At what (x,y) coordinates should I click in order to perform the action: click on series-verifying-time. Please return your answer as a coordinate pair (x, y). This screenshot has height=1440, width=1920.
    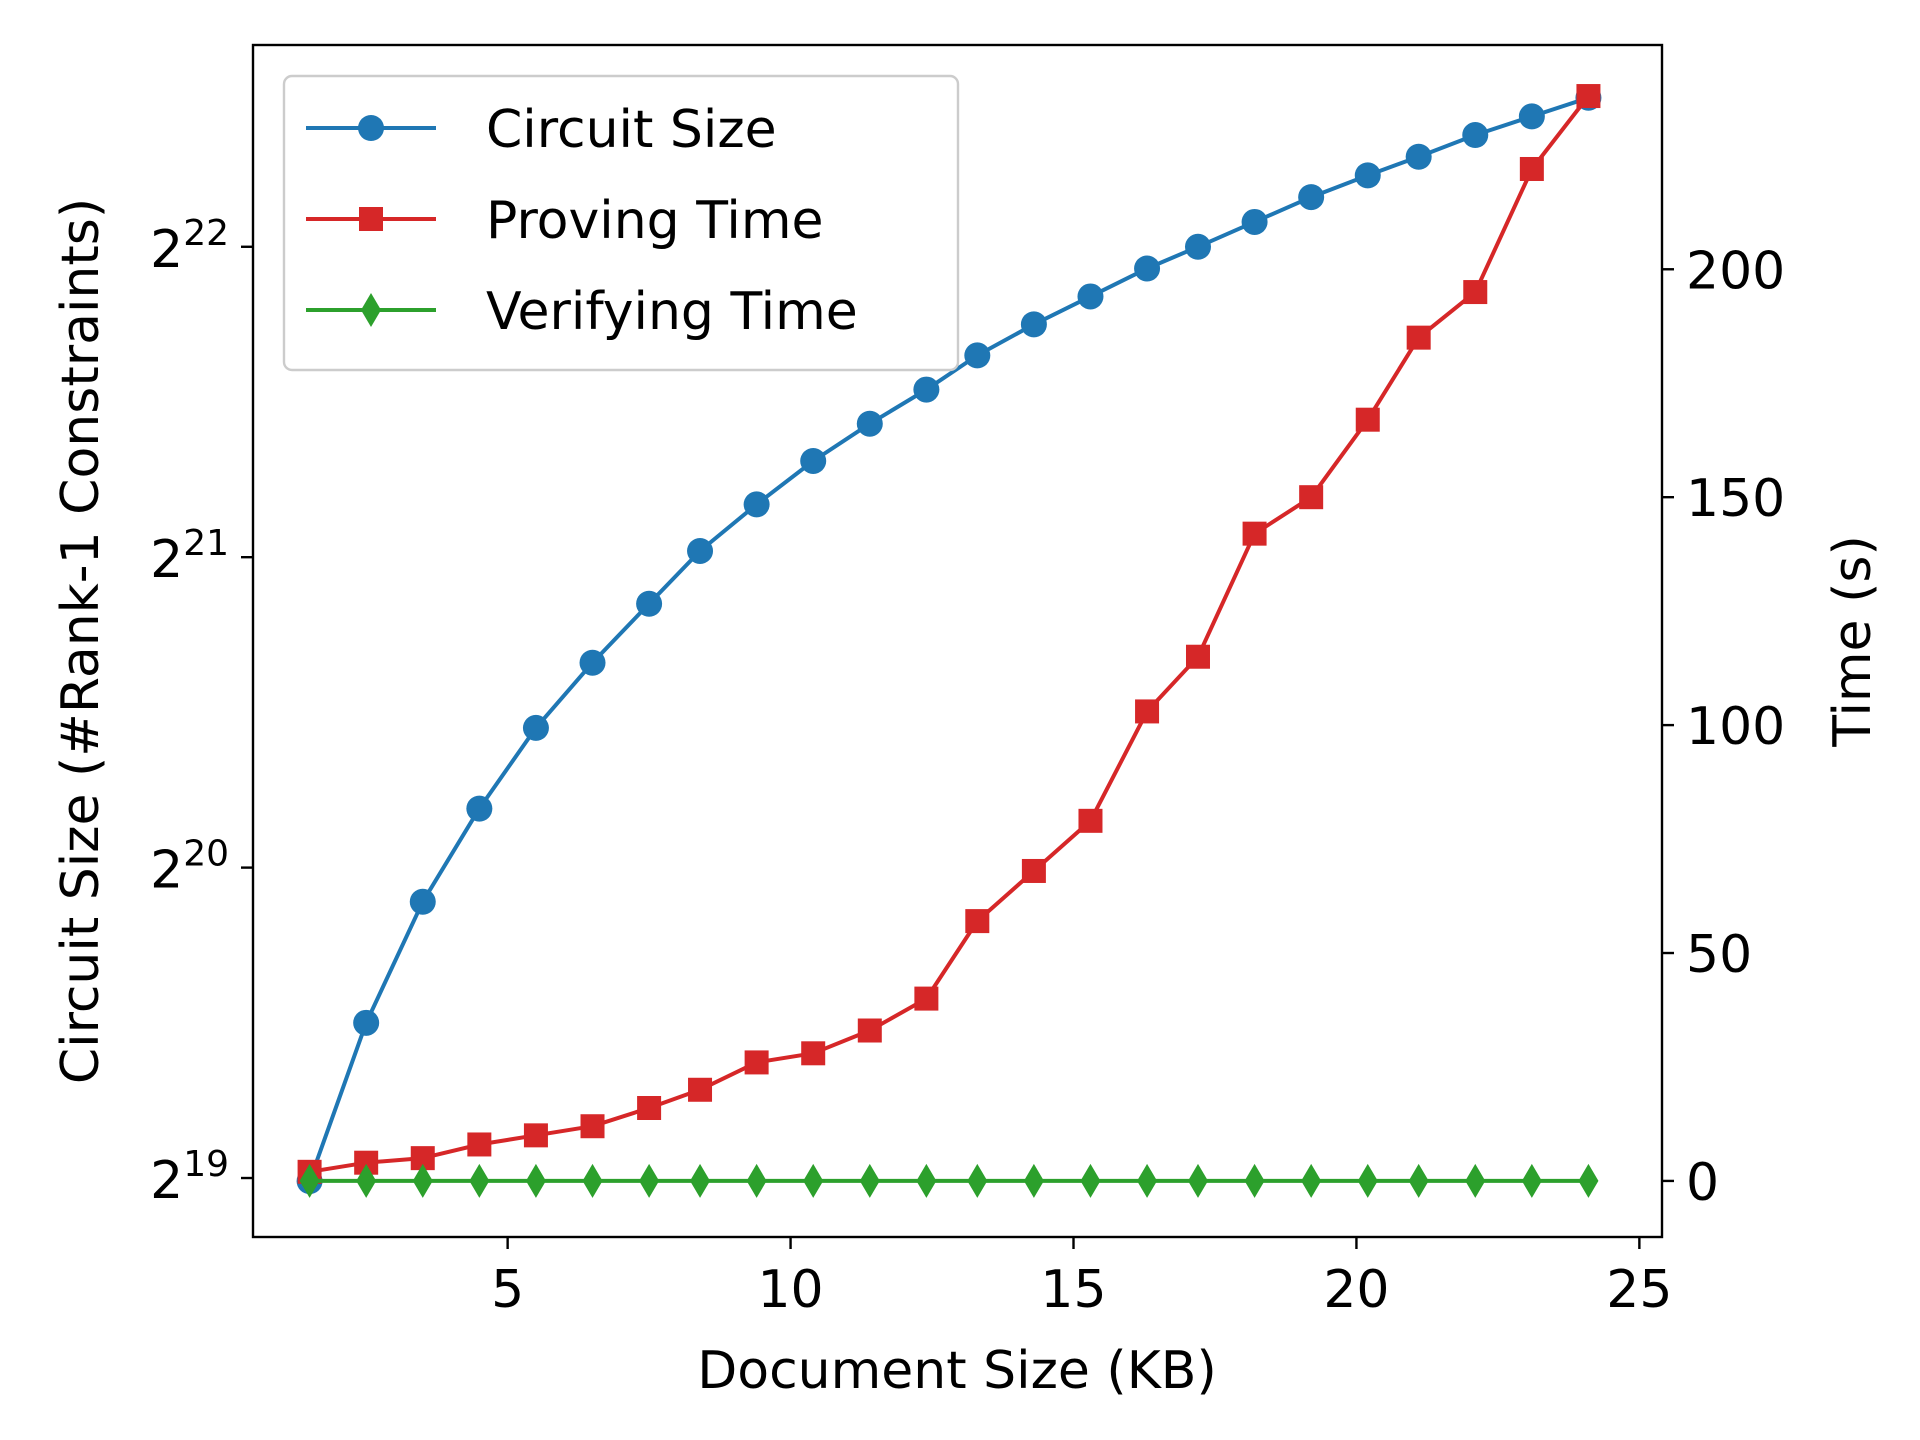
    Looking at the image, I should click on (949, 1180).